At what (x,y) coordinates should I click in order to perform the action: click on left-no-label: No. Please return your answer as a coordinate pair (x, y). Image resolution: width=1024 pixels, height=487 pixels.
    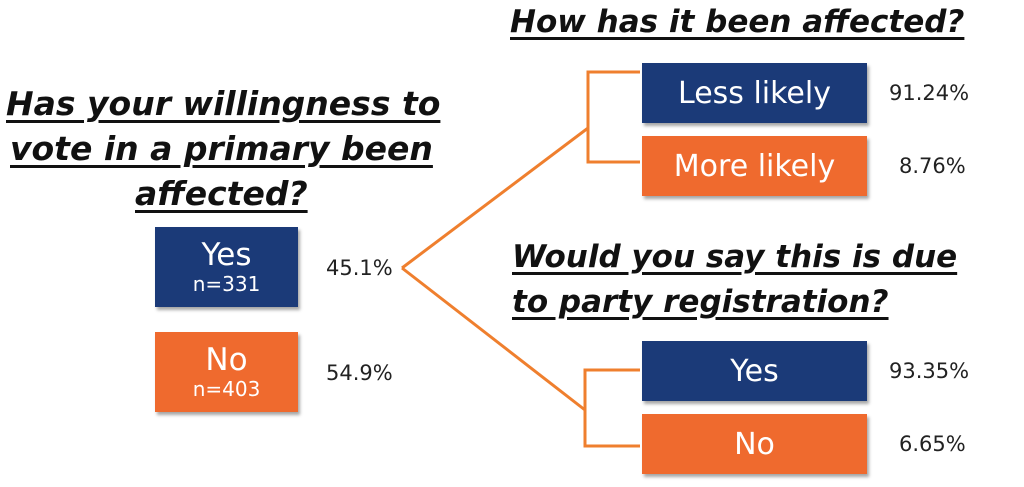
    Looking at the image, I should click on (226, 359).